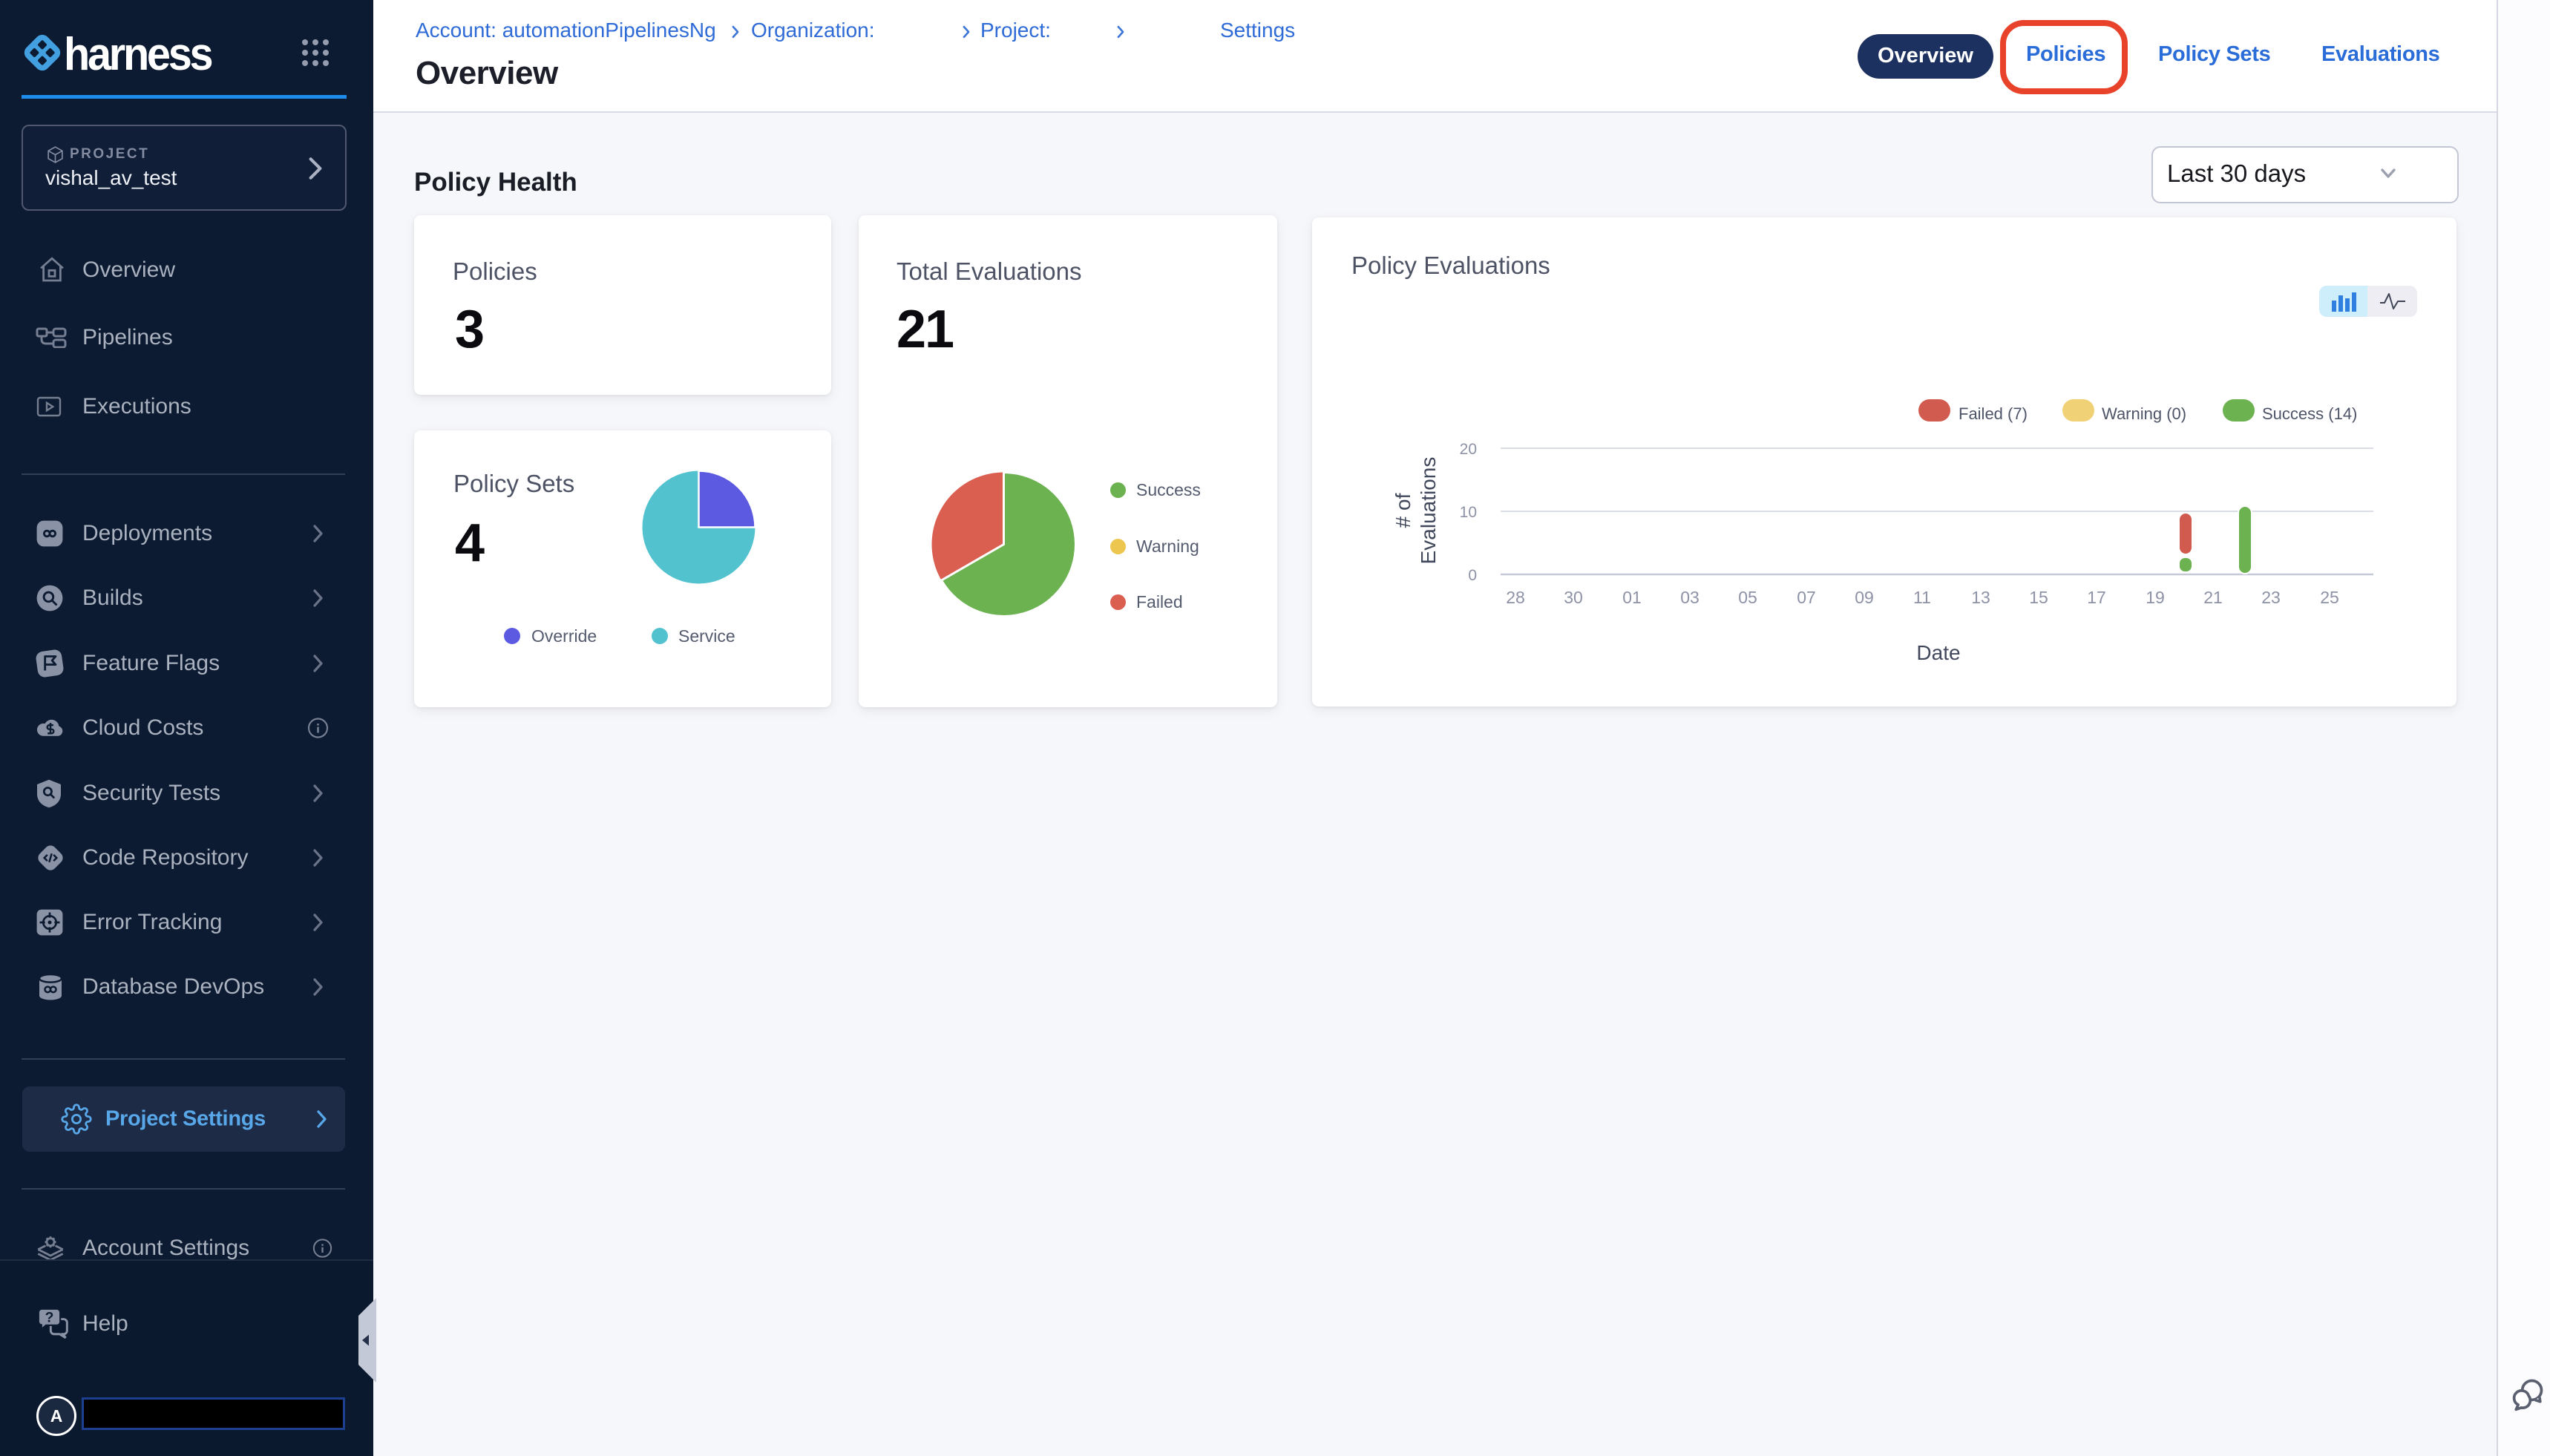 The height and width of the screenshot is (1456, 2550). Describe the element at coordinates (2144, 414) in the screenshot. I see `svg-text: Warning (0)` at that location.